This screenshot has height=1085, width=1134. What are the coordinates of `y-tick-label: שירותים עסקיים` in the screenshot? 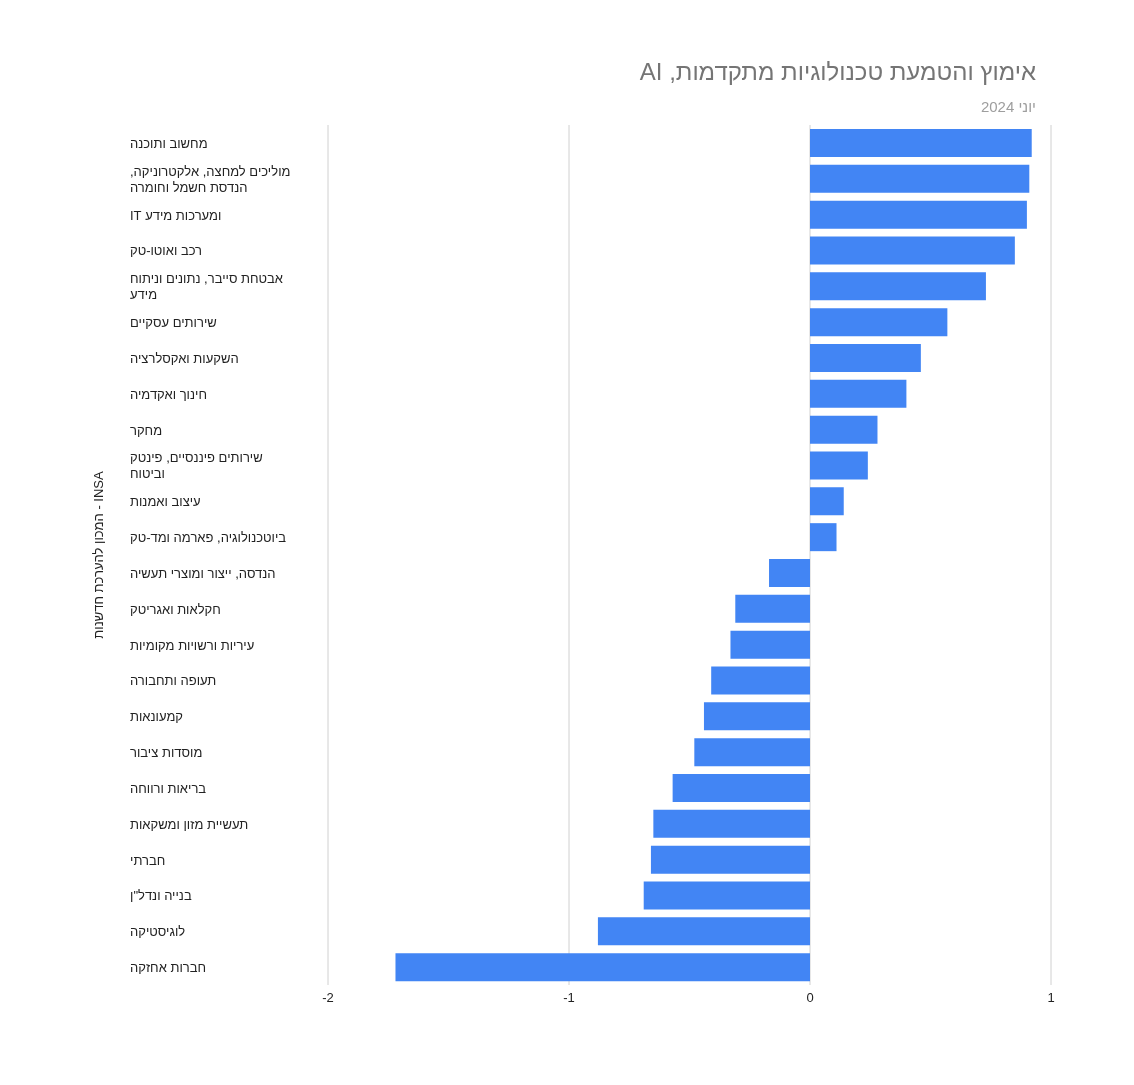 It's located at (173, 322).